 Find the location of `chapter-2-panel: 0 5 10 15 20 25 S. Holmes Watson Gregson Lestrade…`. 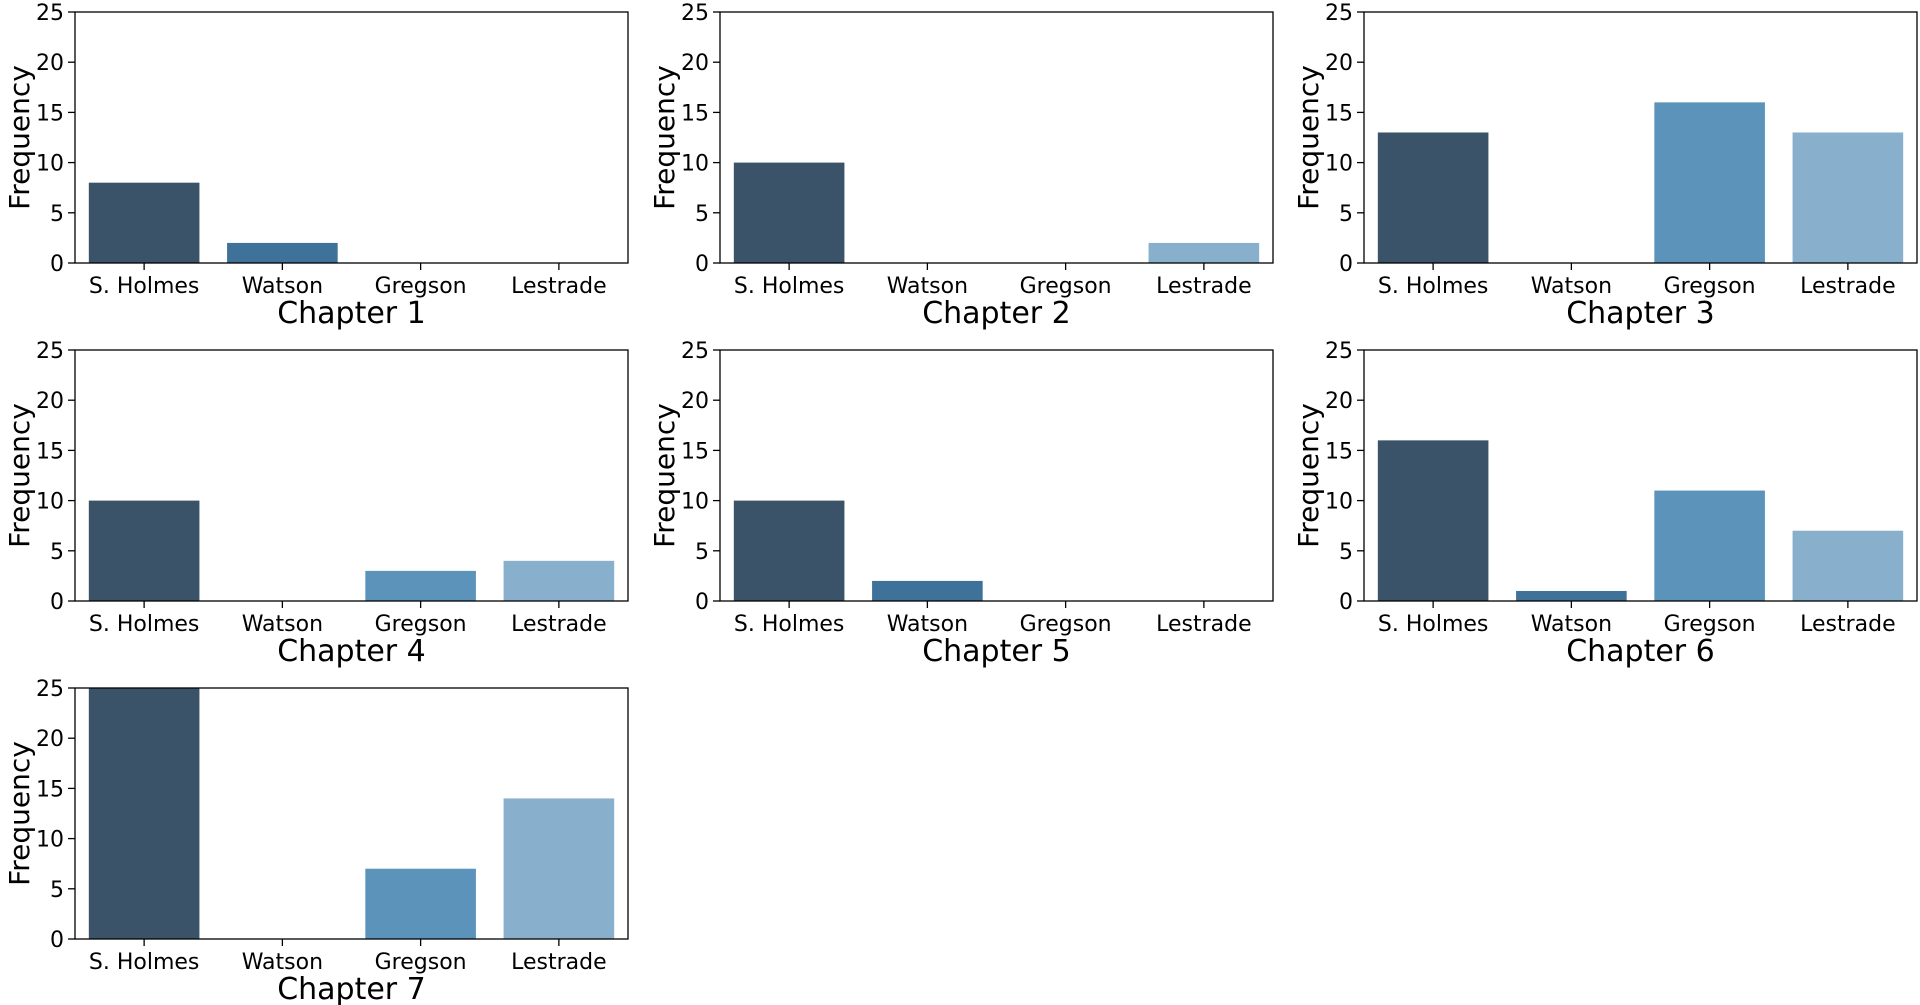

chapter-2-panel: 0 5 10 15 20 25 S. Holmes Watson Gregson Lestrade… is located at coordinates (961, 166).